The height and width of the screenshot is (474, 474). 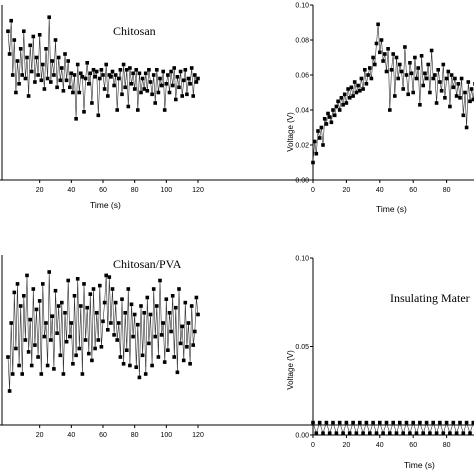 I want to click on y-tick-label: 0.02, so click(x=302, y=146).